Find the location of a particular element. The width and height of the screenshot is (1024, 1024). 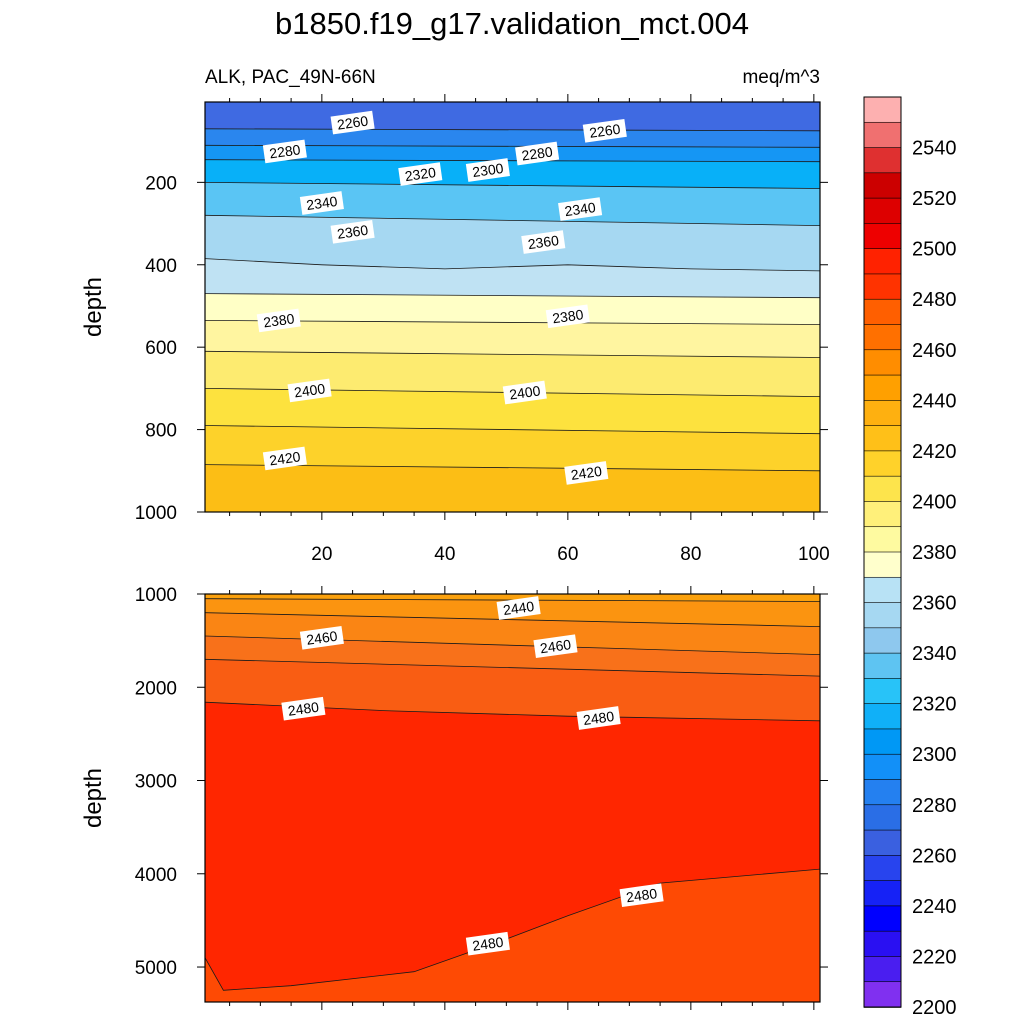

contour-label-text: 2420 is located at coordinates (586, 473).